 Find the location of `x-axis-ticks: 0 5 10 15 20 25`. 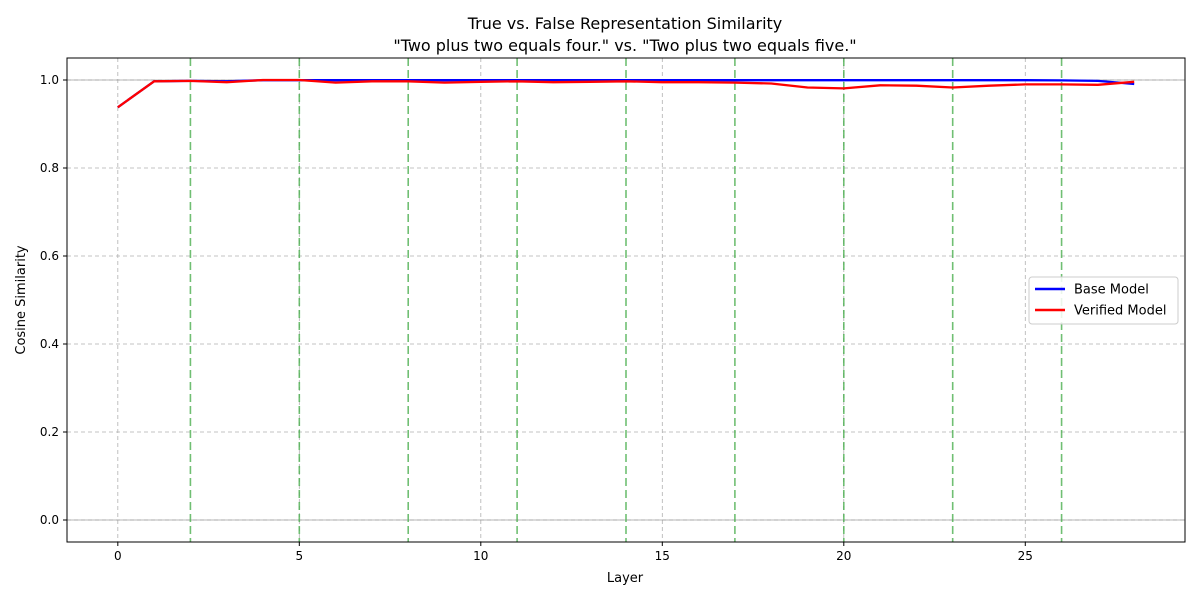

x-axis-ticks: 0 5 10 15 20 25 is located at coordinates (573, 552).